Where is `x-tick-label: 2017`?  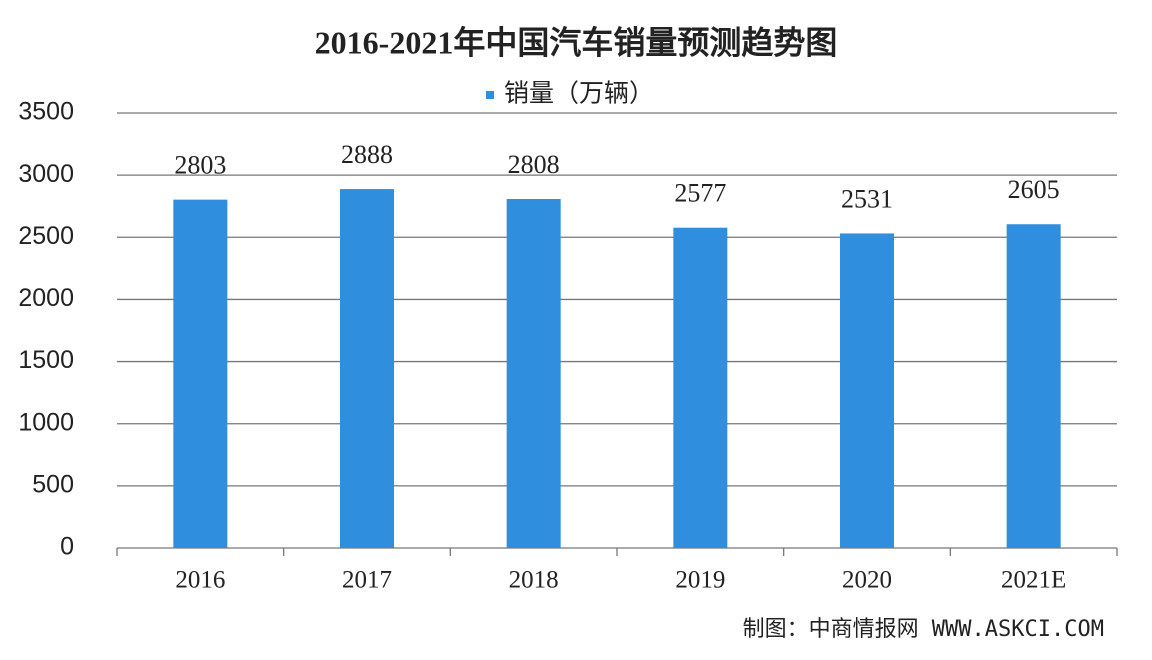 x-tick-label: 2017 is located at coordinates (367, 580).